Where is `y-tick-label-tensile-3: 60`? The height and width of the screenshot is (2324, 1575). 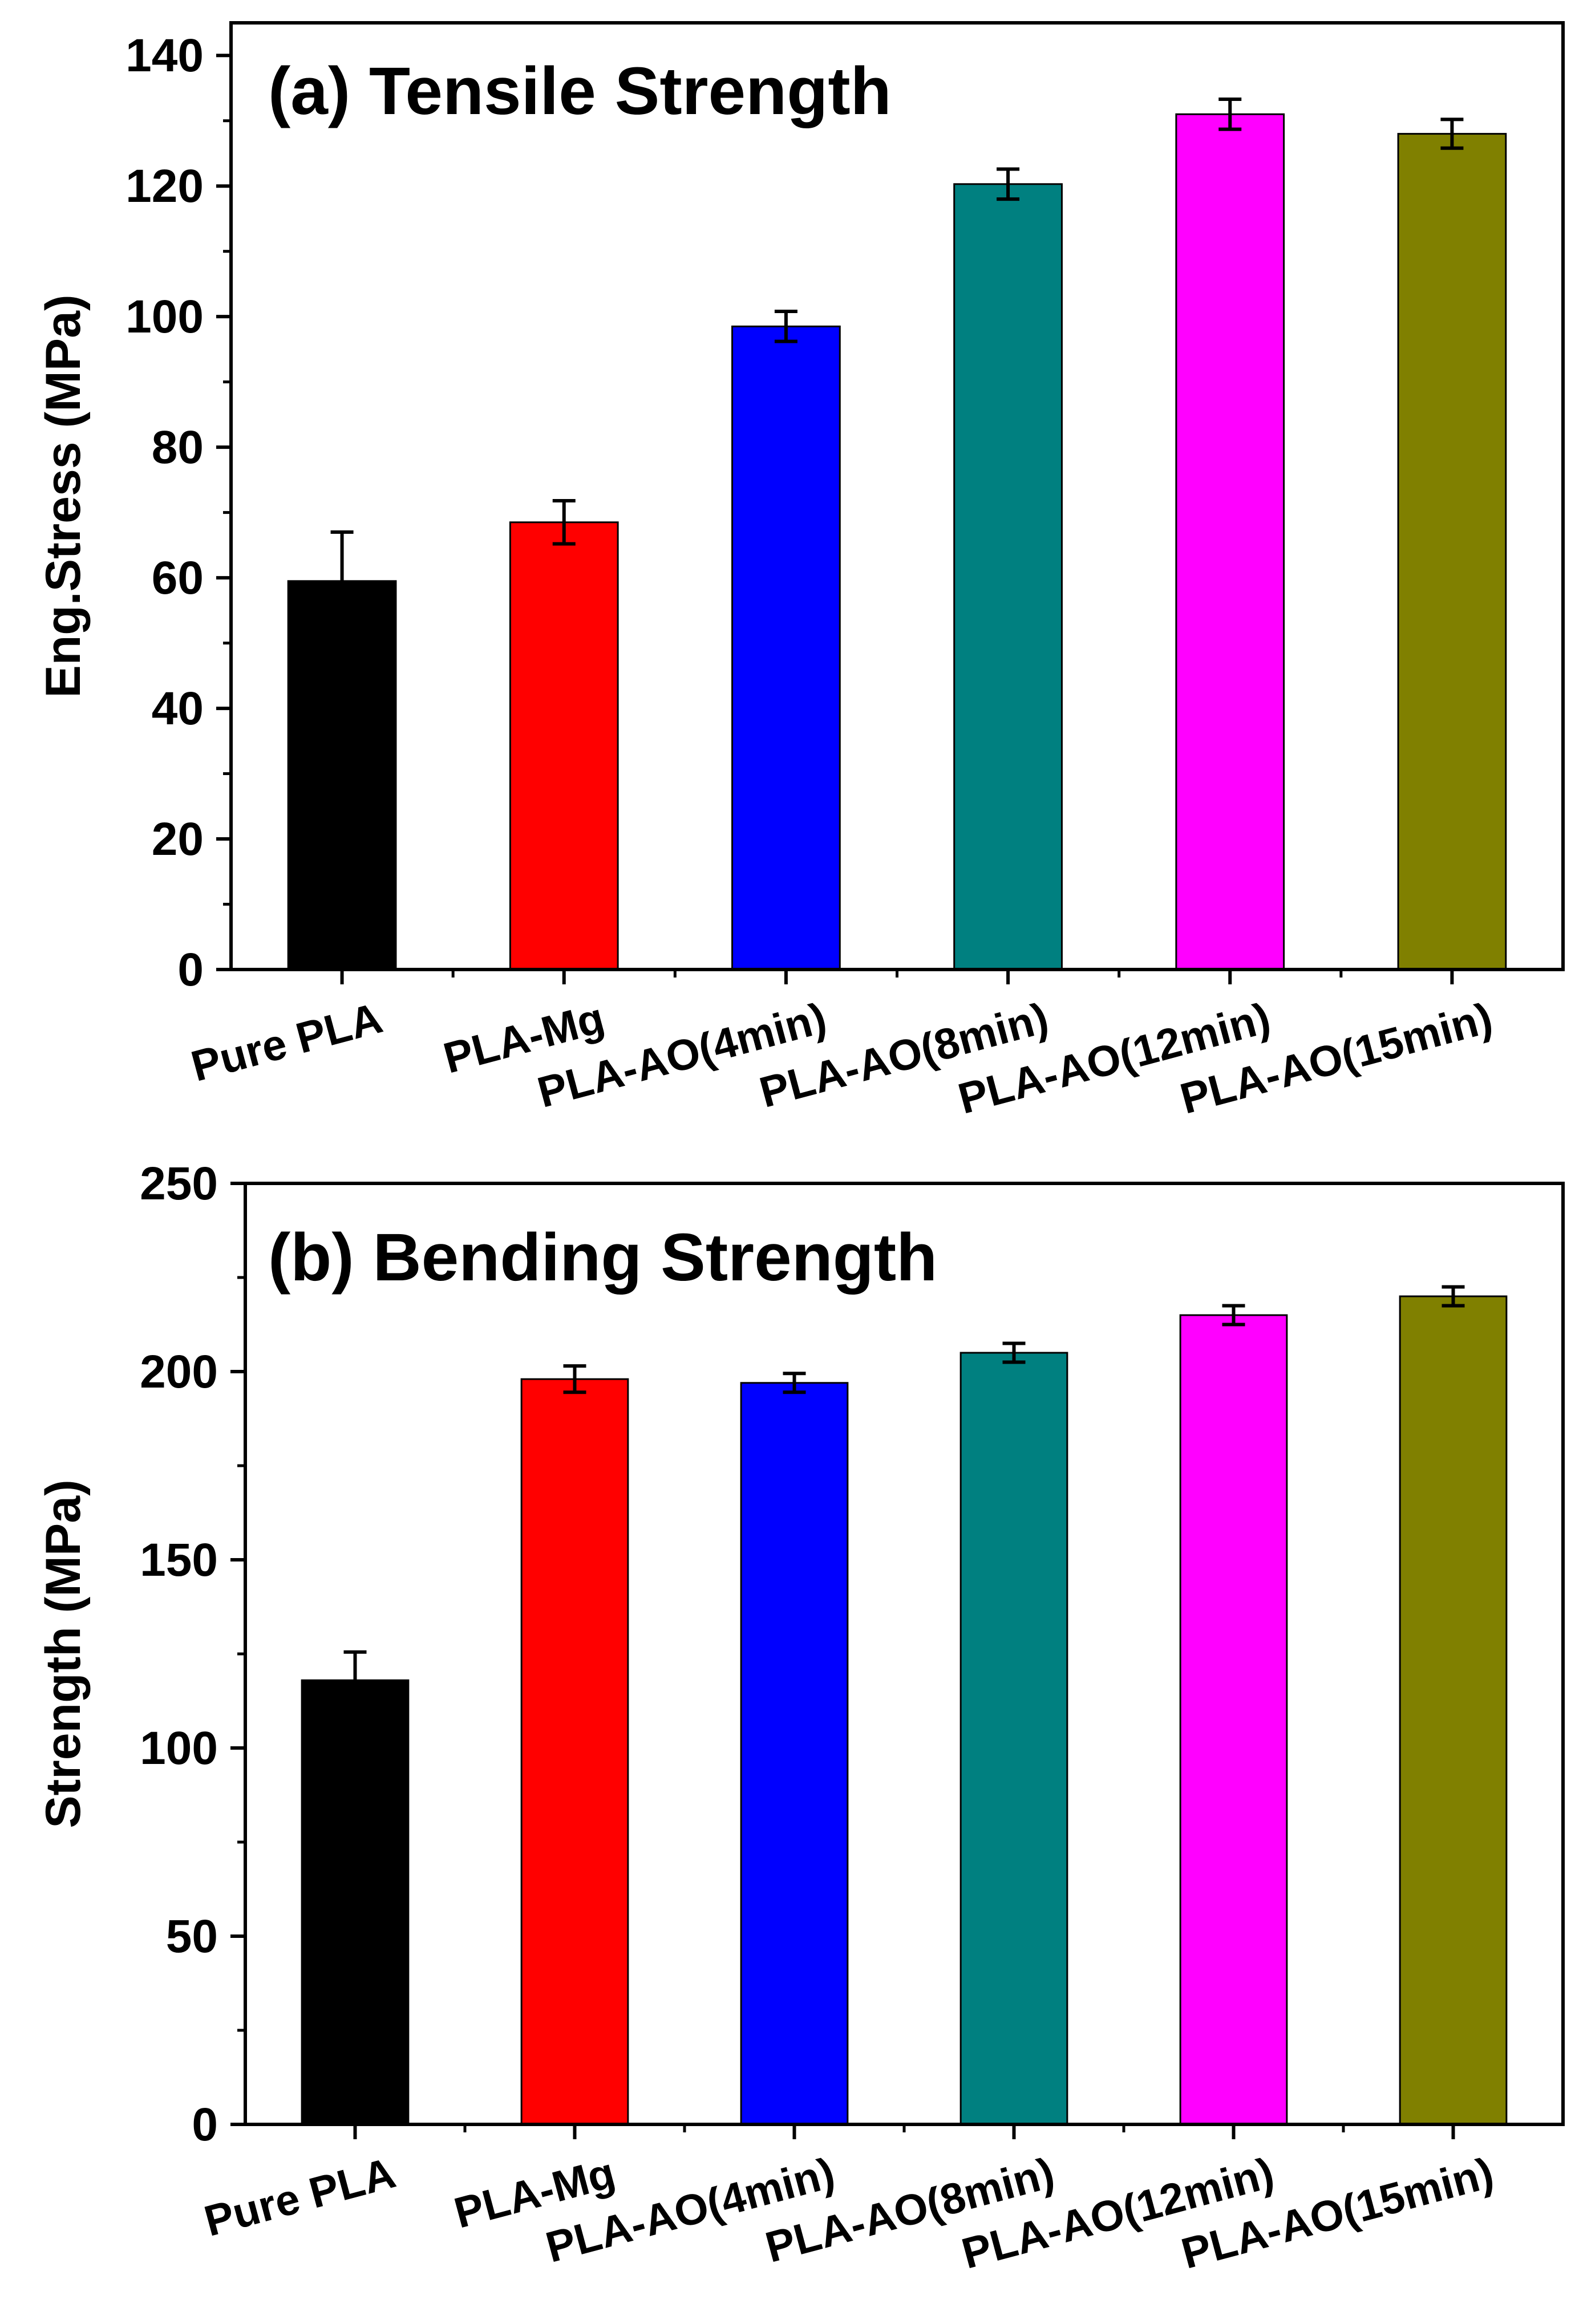 y-tick-label-tensile-3: 60 is located at coordinates (178, 578).